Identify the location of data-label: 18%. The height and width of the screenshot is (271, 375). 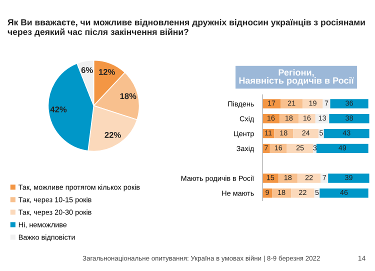
(128, 96).